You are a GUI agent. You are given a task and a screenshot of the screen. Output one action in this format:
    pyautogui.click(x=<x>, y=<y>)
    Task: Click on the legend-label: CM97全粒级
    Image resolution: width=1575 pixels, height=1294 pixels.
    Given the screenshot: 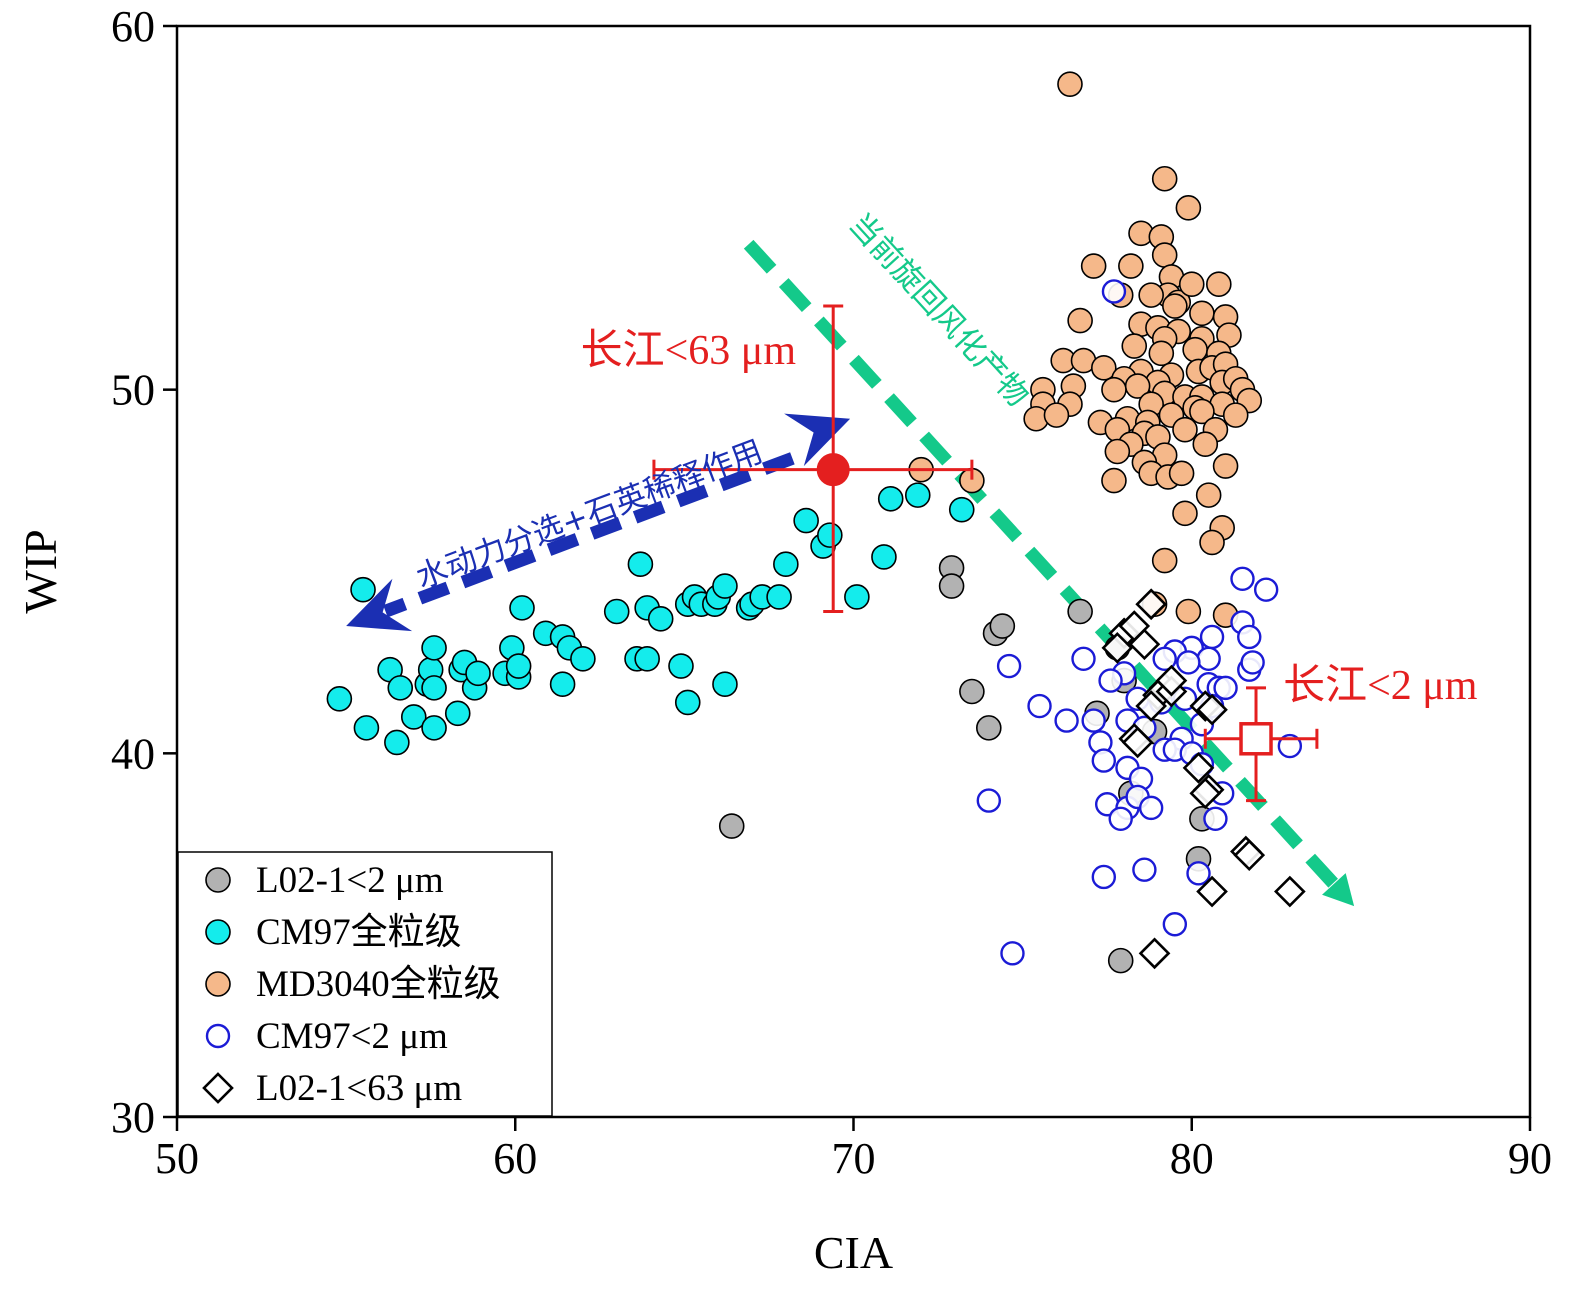 What is the action you would take?
    pyautogui.click(x=359, y=932)
    